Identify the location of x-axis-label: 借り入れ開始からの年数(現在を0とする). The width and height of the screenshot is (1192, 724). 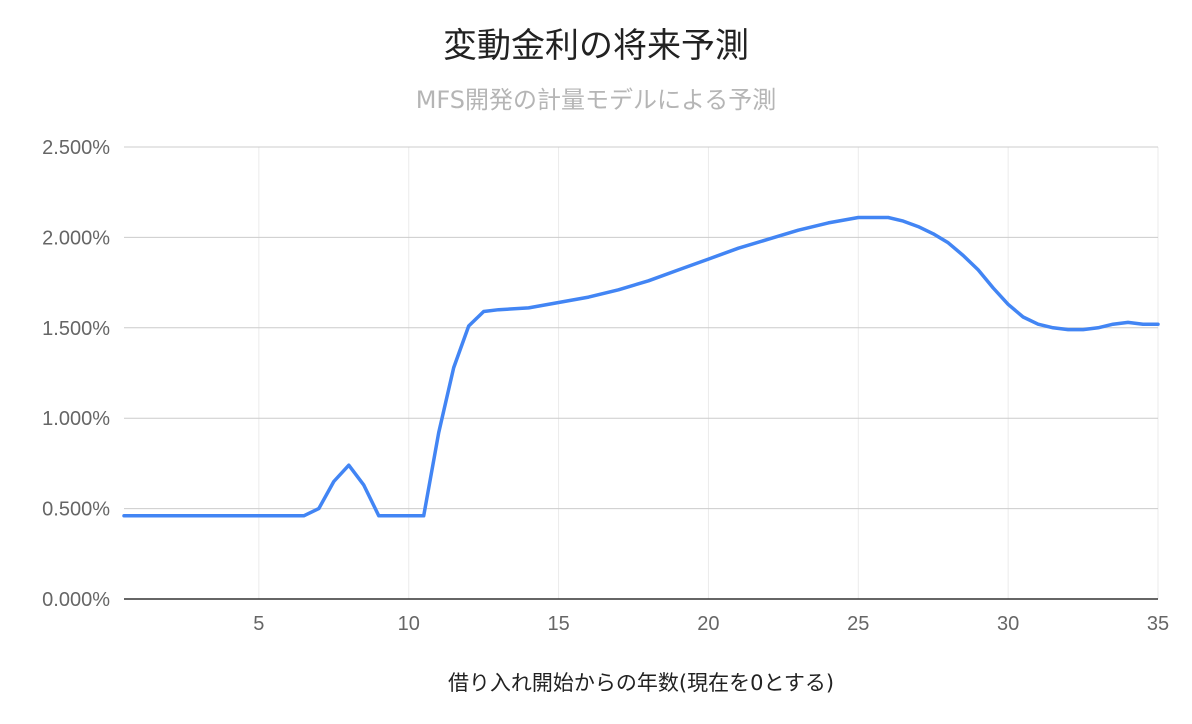
(641, 683).